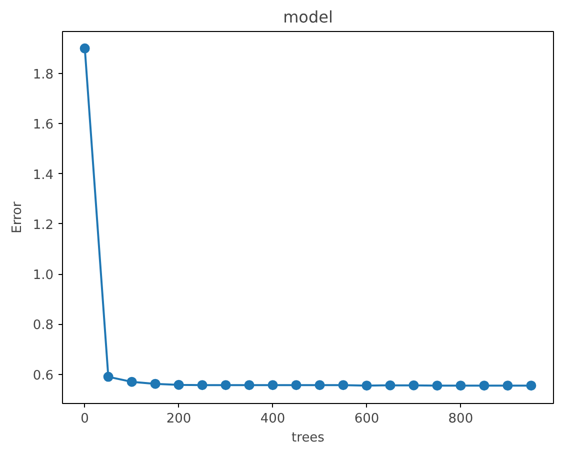 The height and width of the screenshot is (453, 567). Describe the element at coordinates (43, 326) in the screenshot. I see `y-tick-label: 0.8` at that location.